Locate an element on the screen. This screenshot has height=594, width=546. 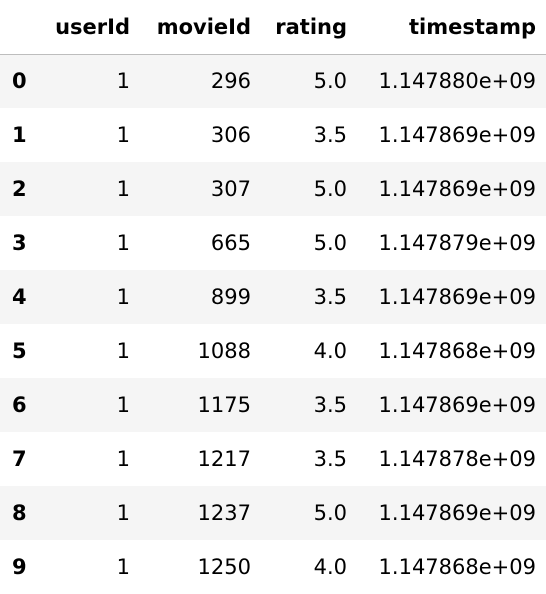
row-index: 3 is located at coordinates (19, 243).